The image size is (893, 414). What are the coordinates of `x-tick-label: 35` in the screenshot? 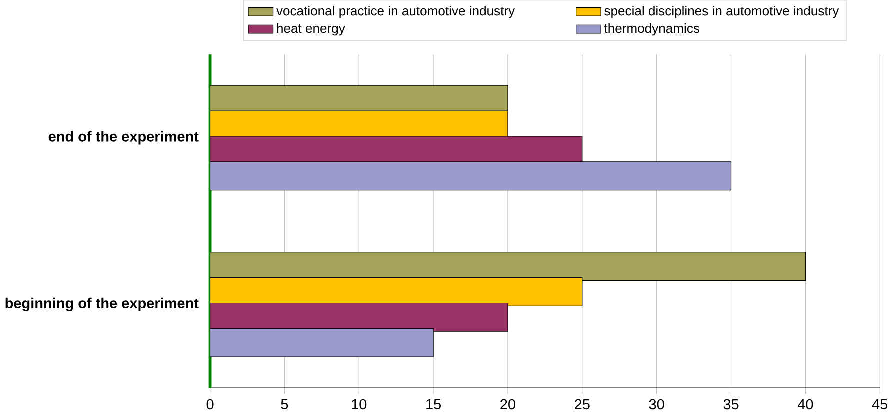 It's located at (731, 404).